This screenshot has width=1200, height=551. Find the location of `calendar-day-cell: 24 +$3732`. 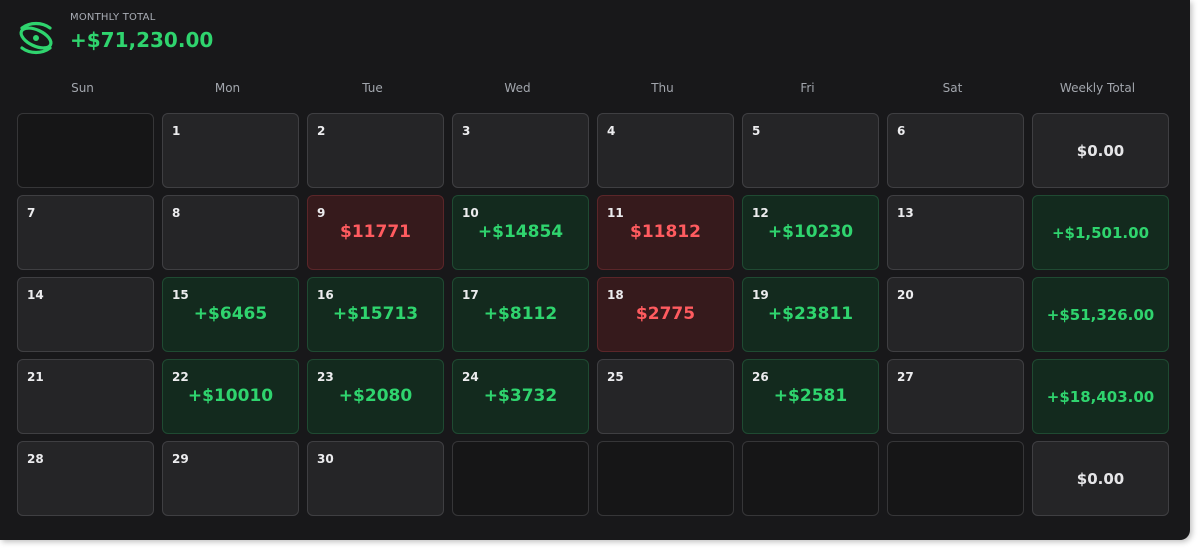

calendar-day-cell: 24 +$3732 is located at coordinates (520, 396).